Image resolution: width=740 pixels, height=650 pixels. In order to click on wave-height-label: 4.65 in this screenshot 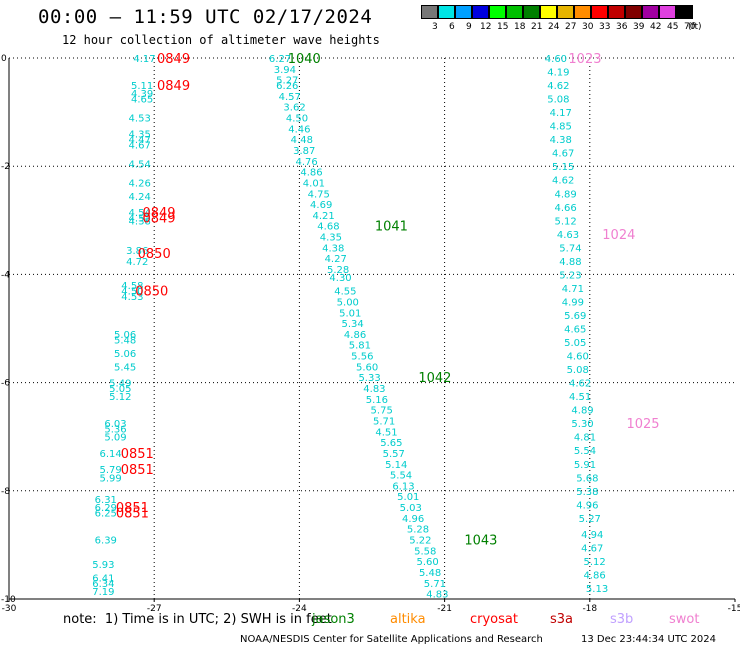, I will do `click(575, 330)`.